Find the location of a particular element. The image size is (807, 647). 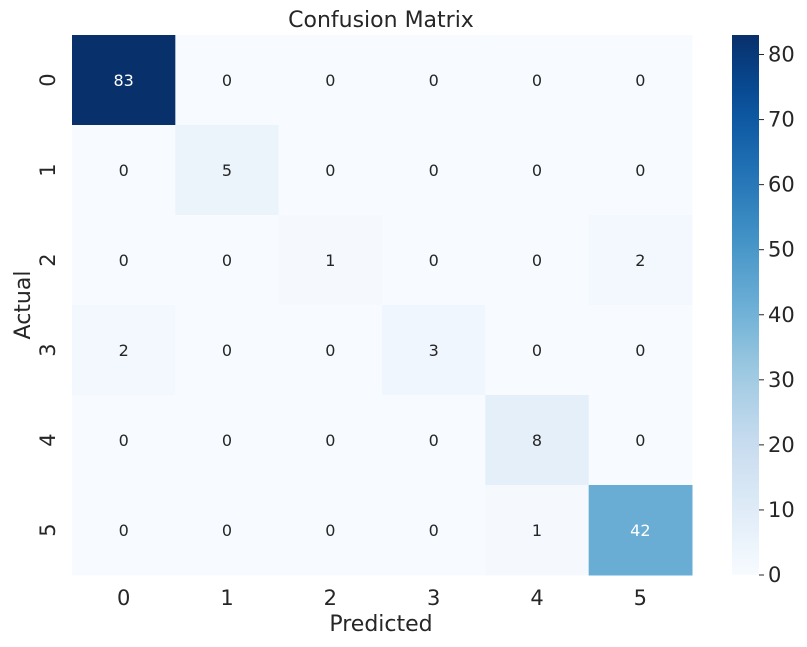

cell-value-r3-c4: 0 is located at coordinates (537, 350).